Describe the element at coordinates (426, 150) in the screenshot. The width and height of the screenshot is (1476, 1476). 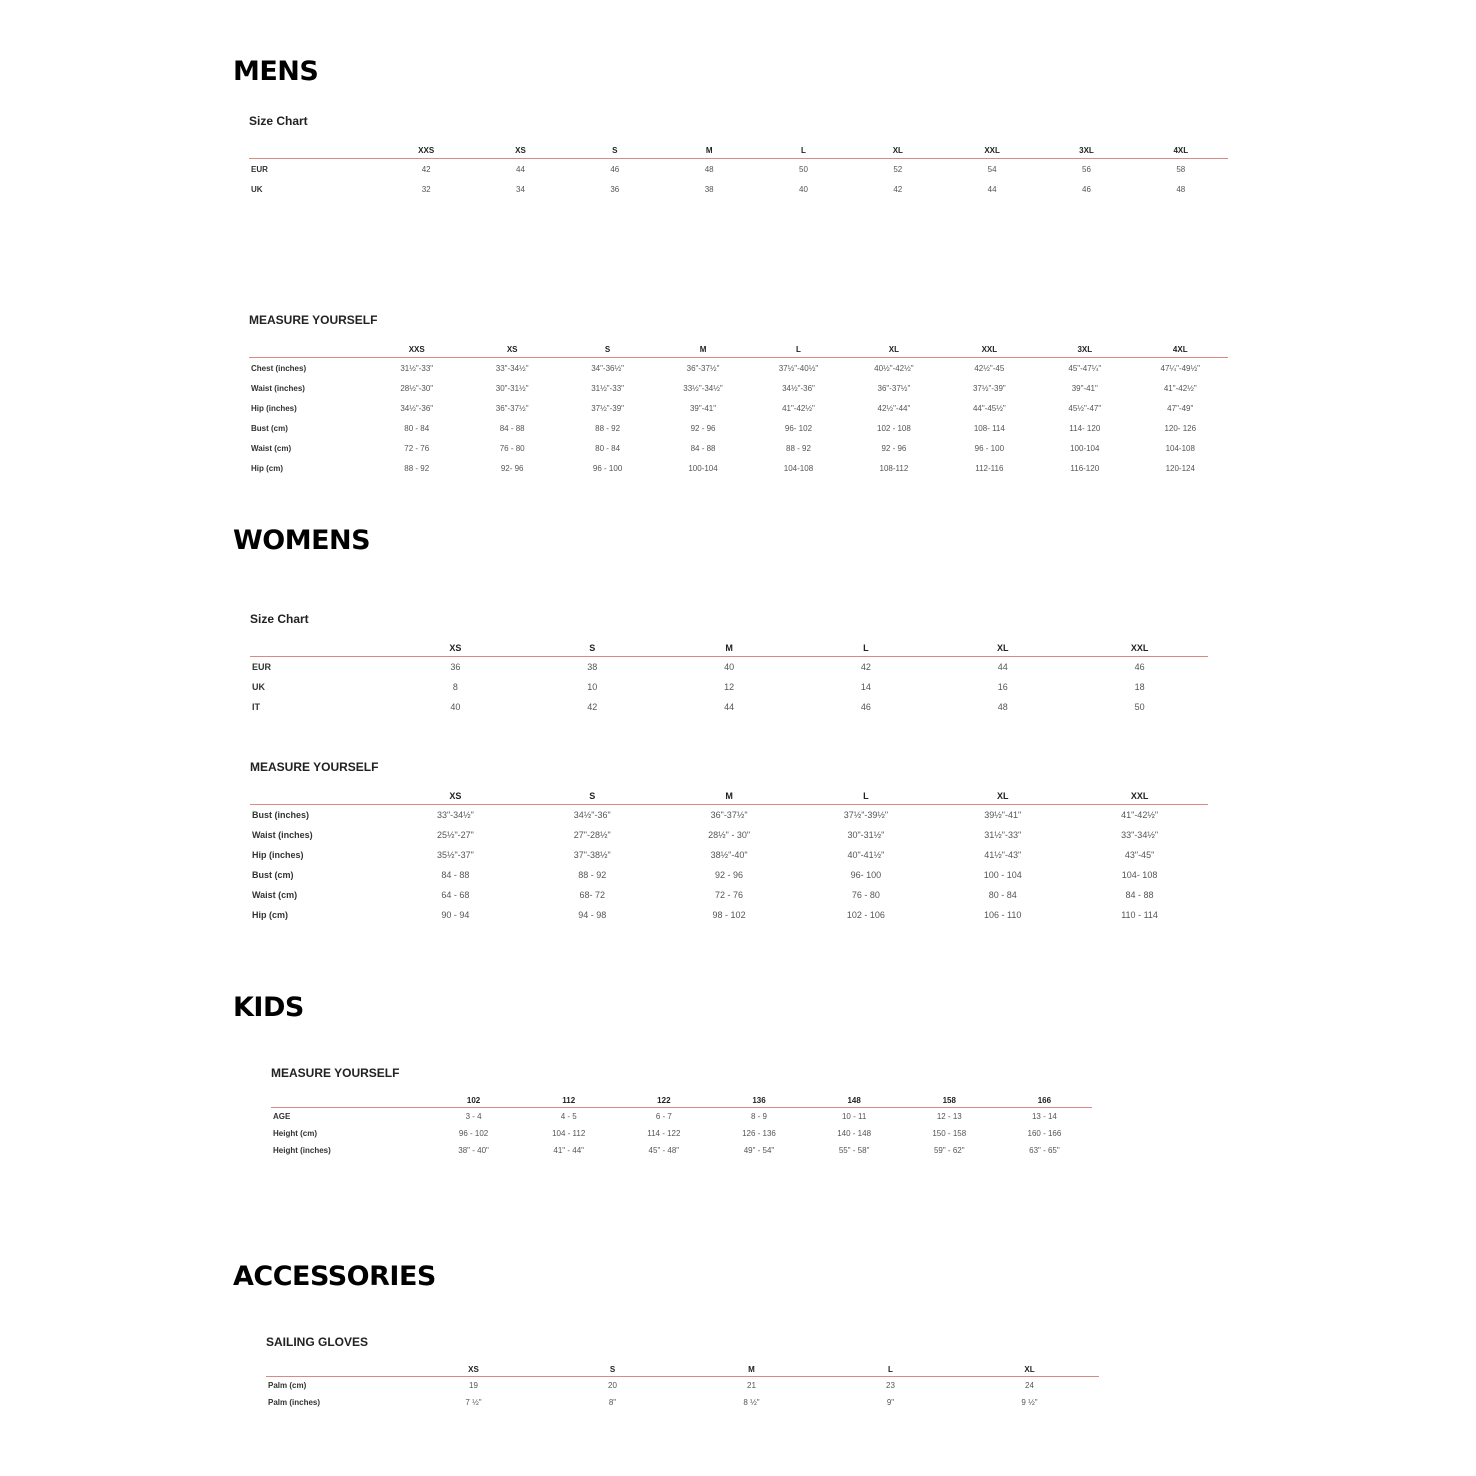
I see `column-header: XXS` at that location.